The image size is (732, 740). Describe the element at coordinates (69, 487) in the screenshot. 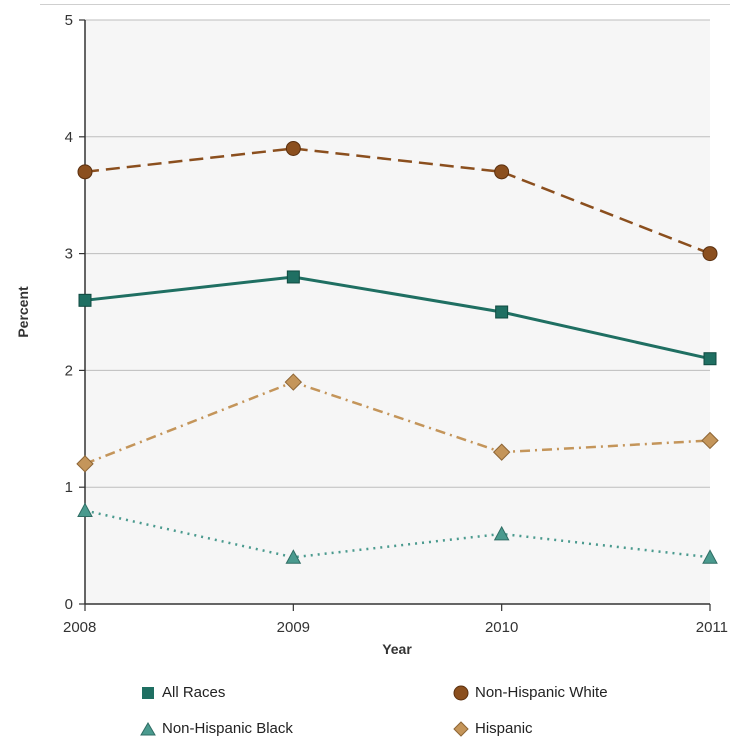

I see `y-tick-label: 1` at that location.